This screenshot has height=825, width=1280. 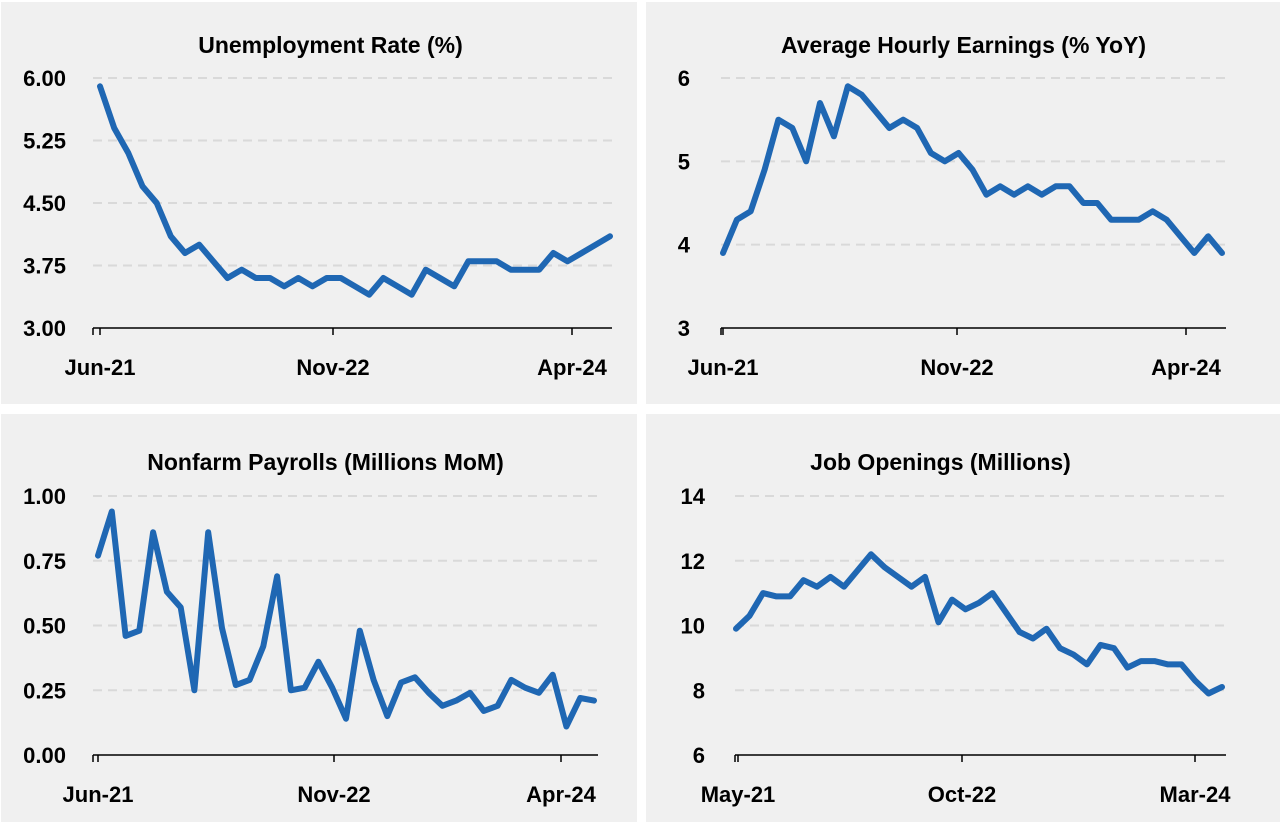 What do you see at coordinates (962, 794) in the screenshot?
I see `x-tick-label: Oct-22` at bounding box center [962, 794].